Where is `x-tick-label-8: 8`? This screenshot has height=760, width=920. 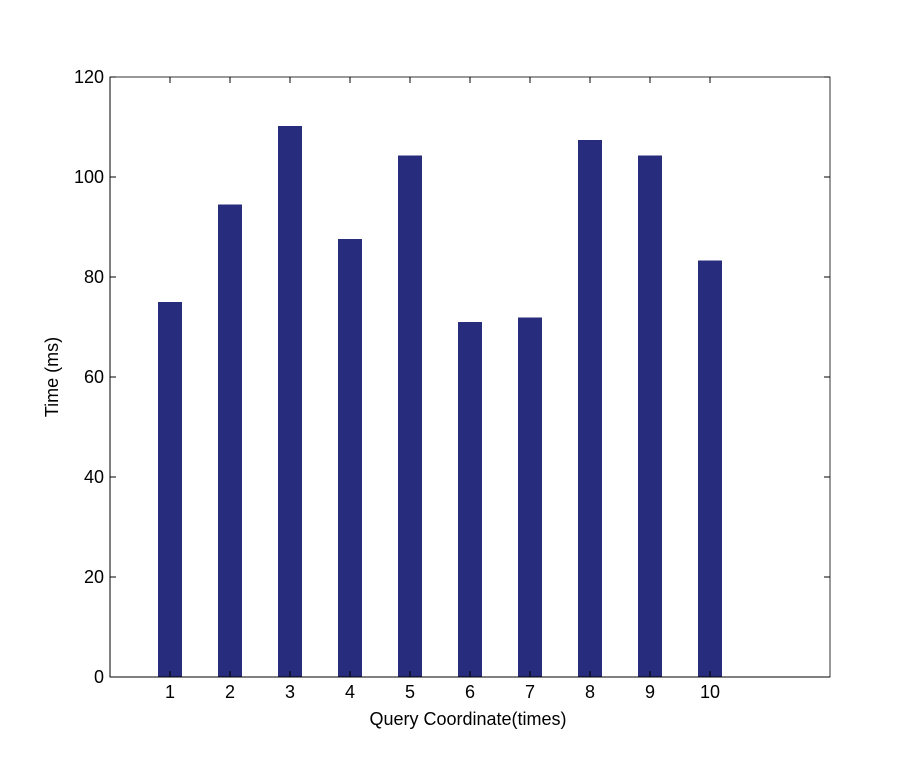
x-tick-label-8: 8 is located at coordinates (590, 692).